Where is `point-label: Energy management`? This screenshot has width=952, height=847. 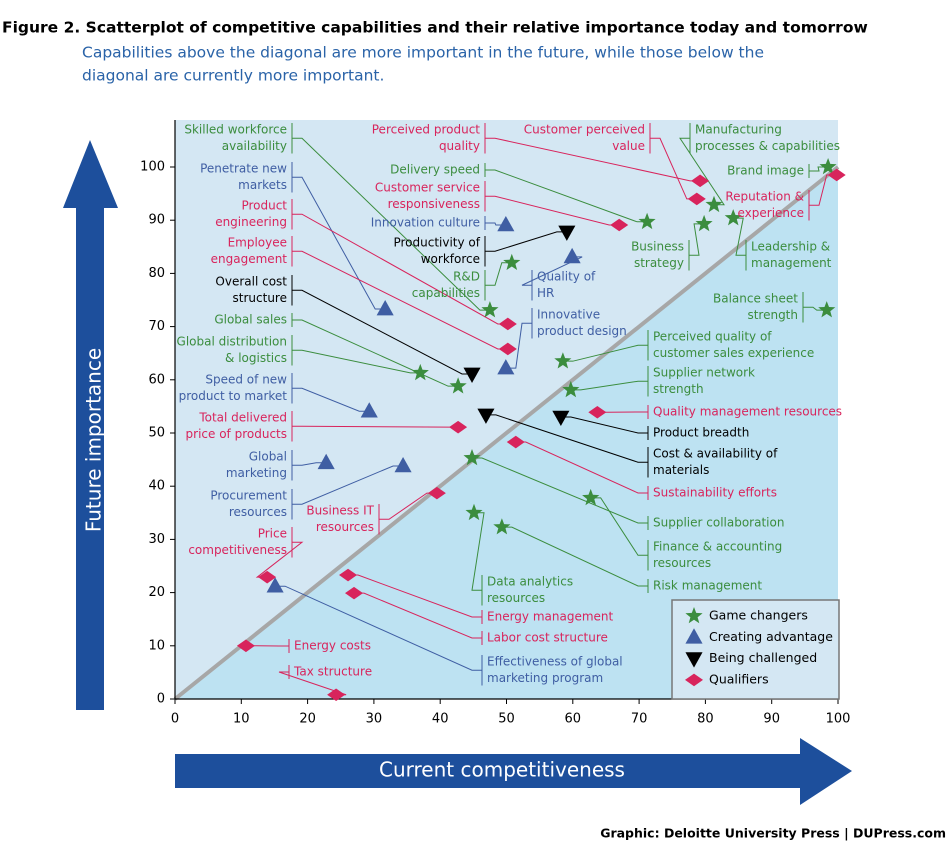 point-label: Energy management is located at coordinates (550, 617).